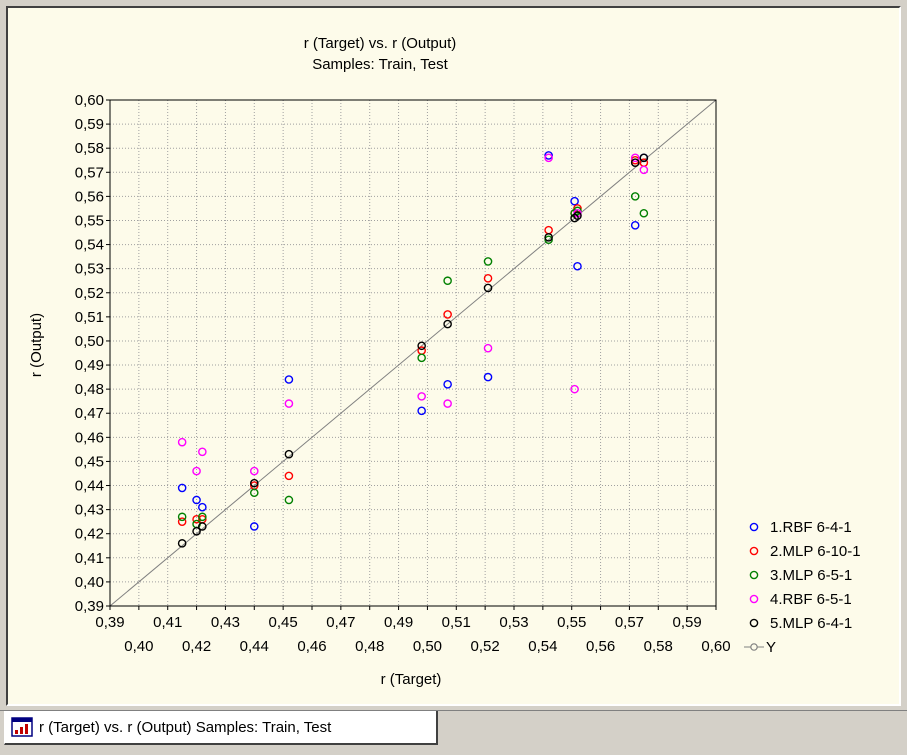  Describe the element at coordinates (715, 646) in the screenshot. I see `x-tick-label: 0,60` at that location.